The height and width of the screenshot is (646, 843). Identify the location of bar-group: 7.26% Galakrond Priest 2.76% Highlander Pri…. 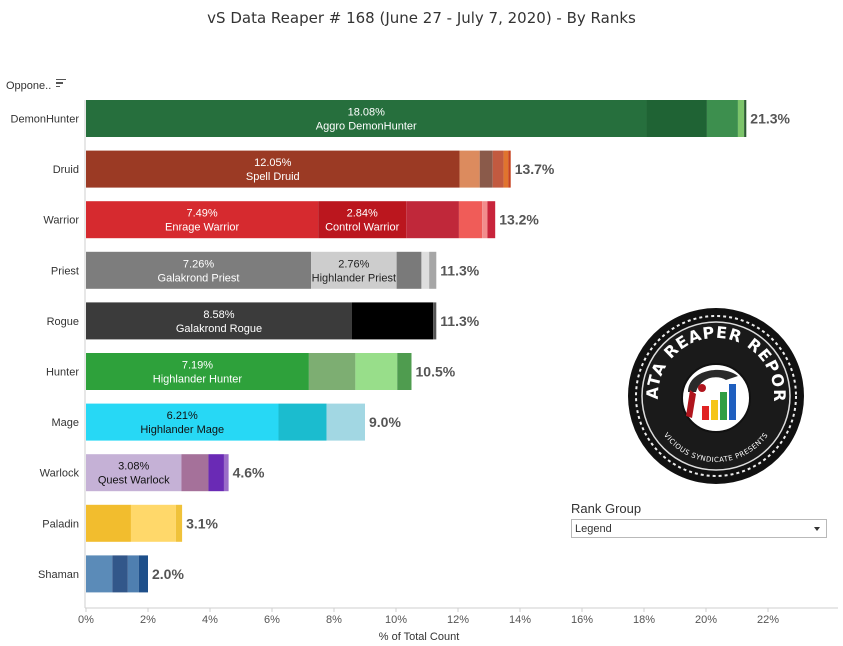
(283, 270).